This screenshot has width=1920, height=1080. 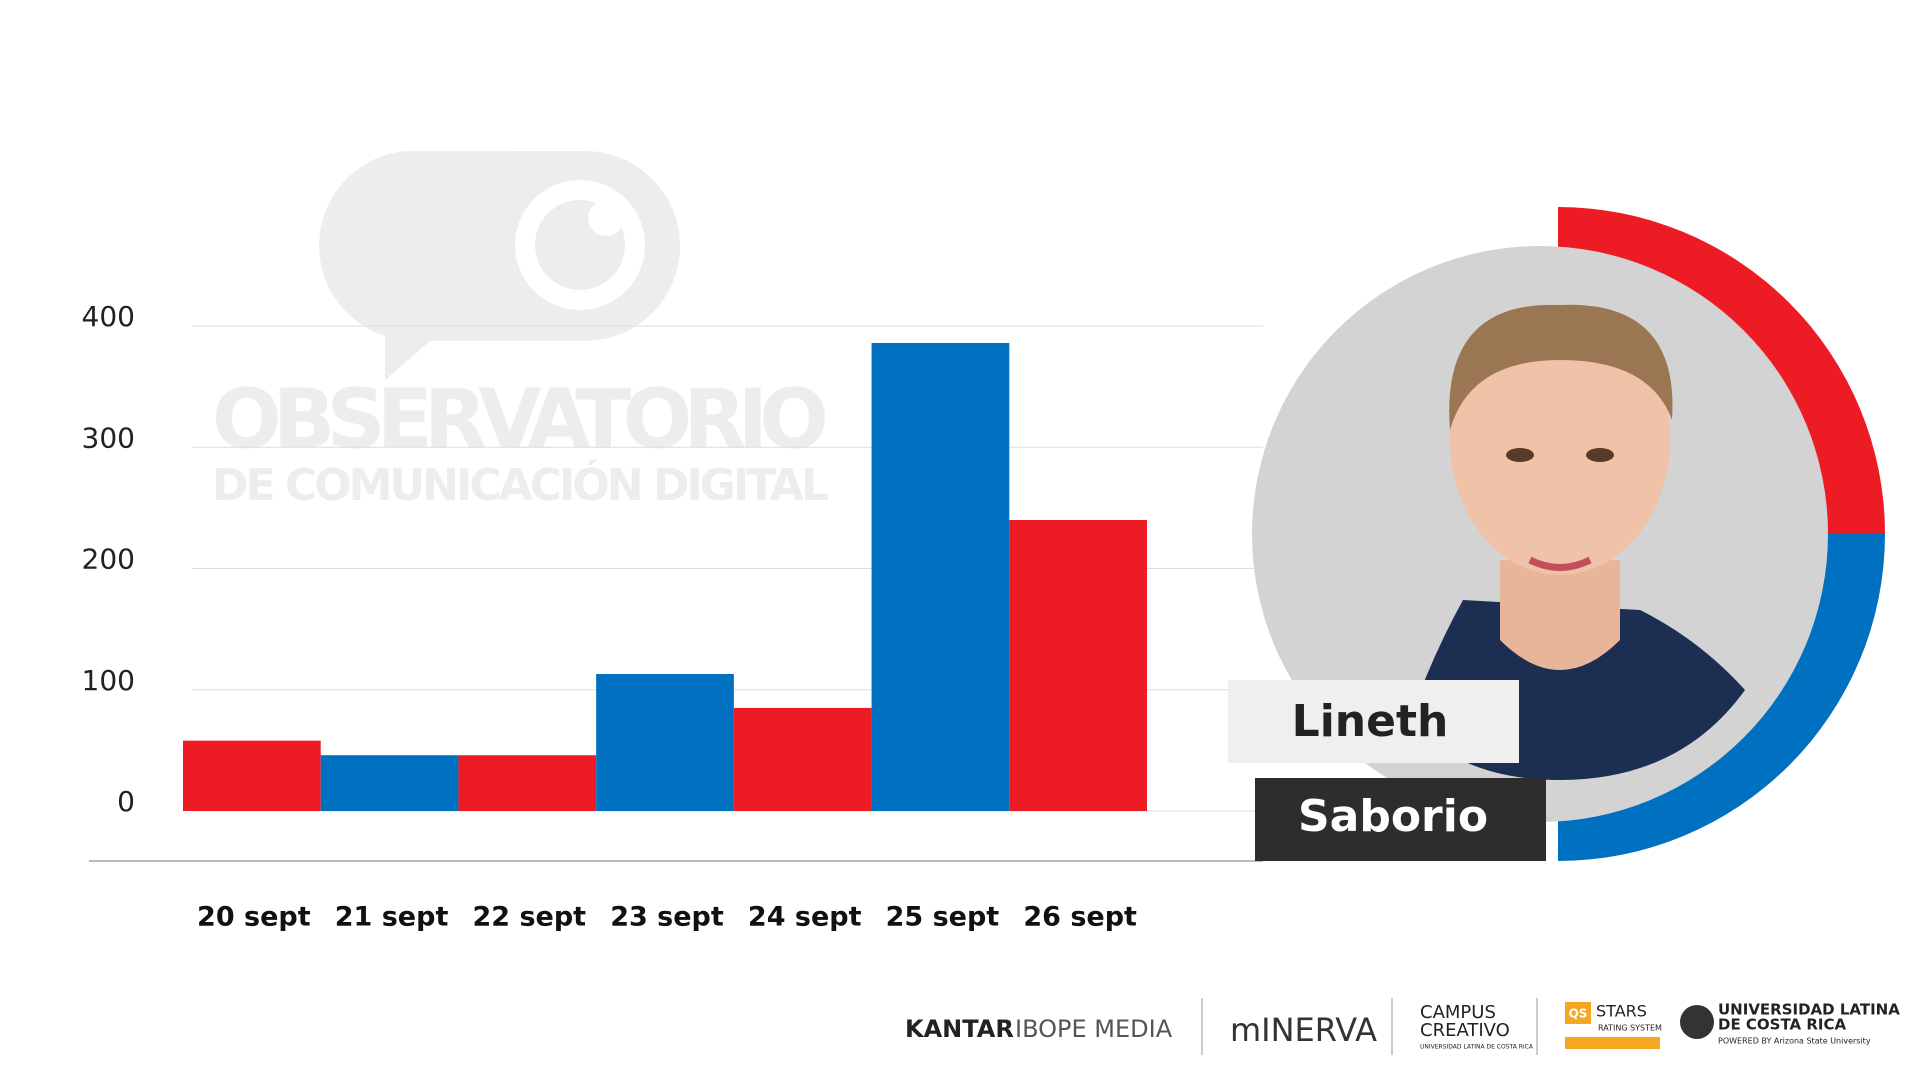 I want to click on y-tick-label: 0, so click(x=126, y=801).